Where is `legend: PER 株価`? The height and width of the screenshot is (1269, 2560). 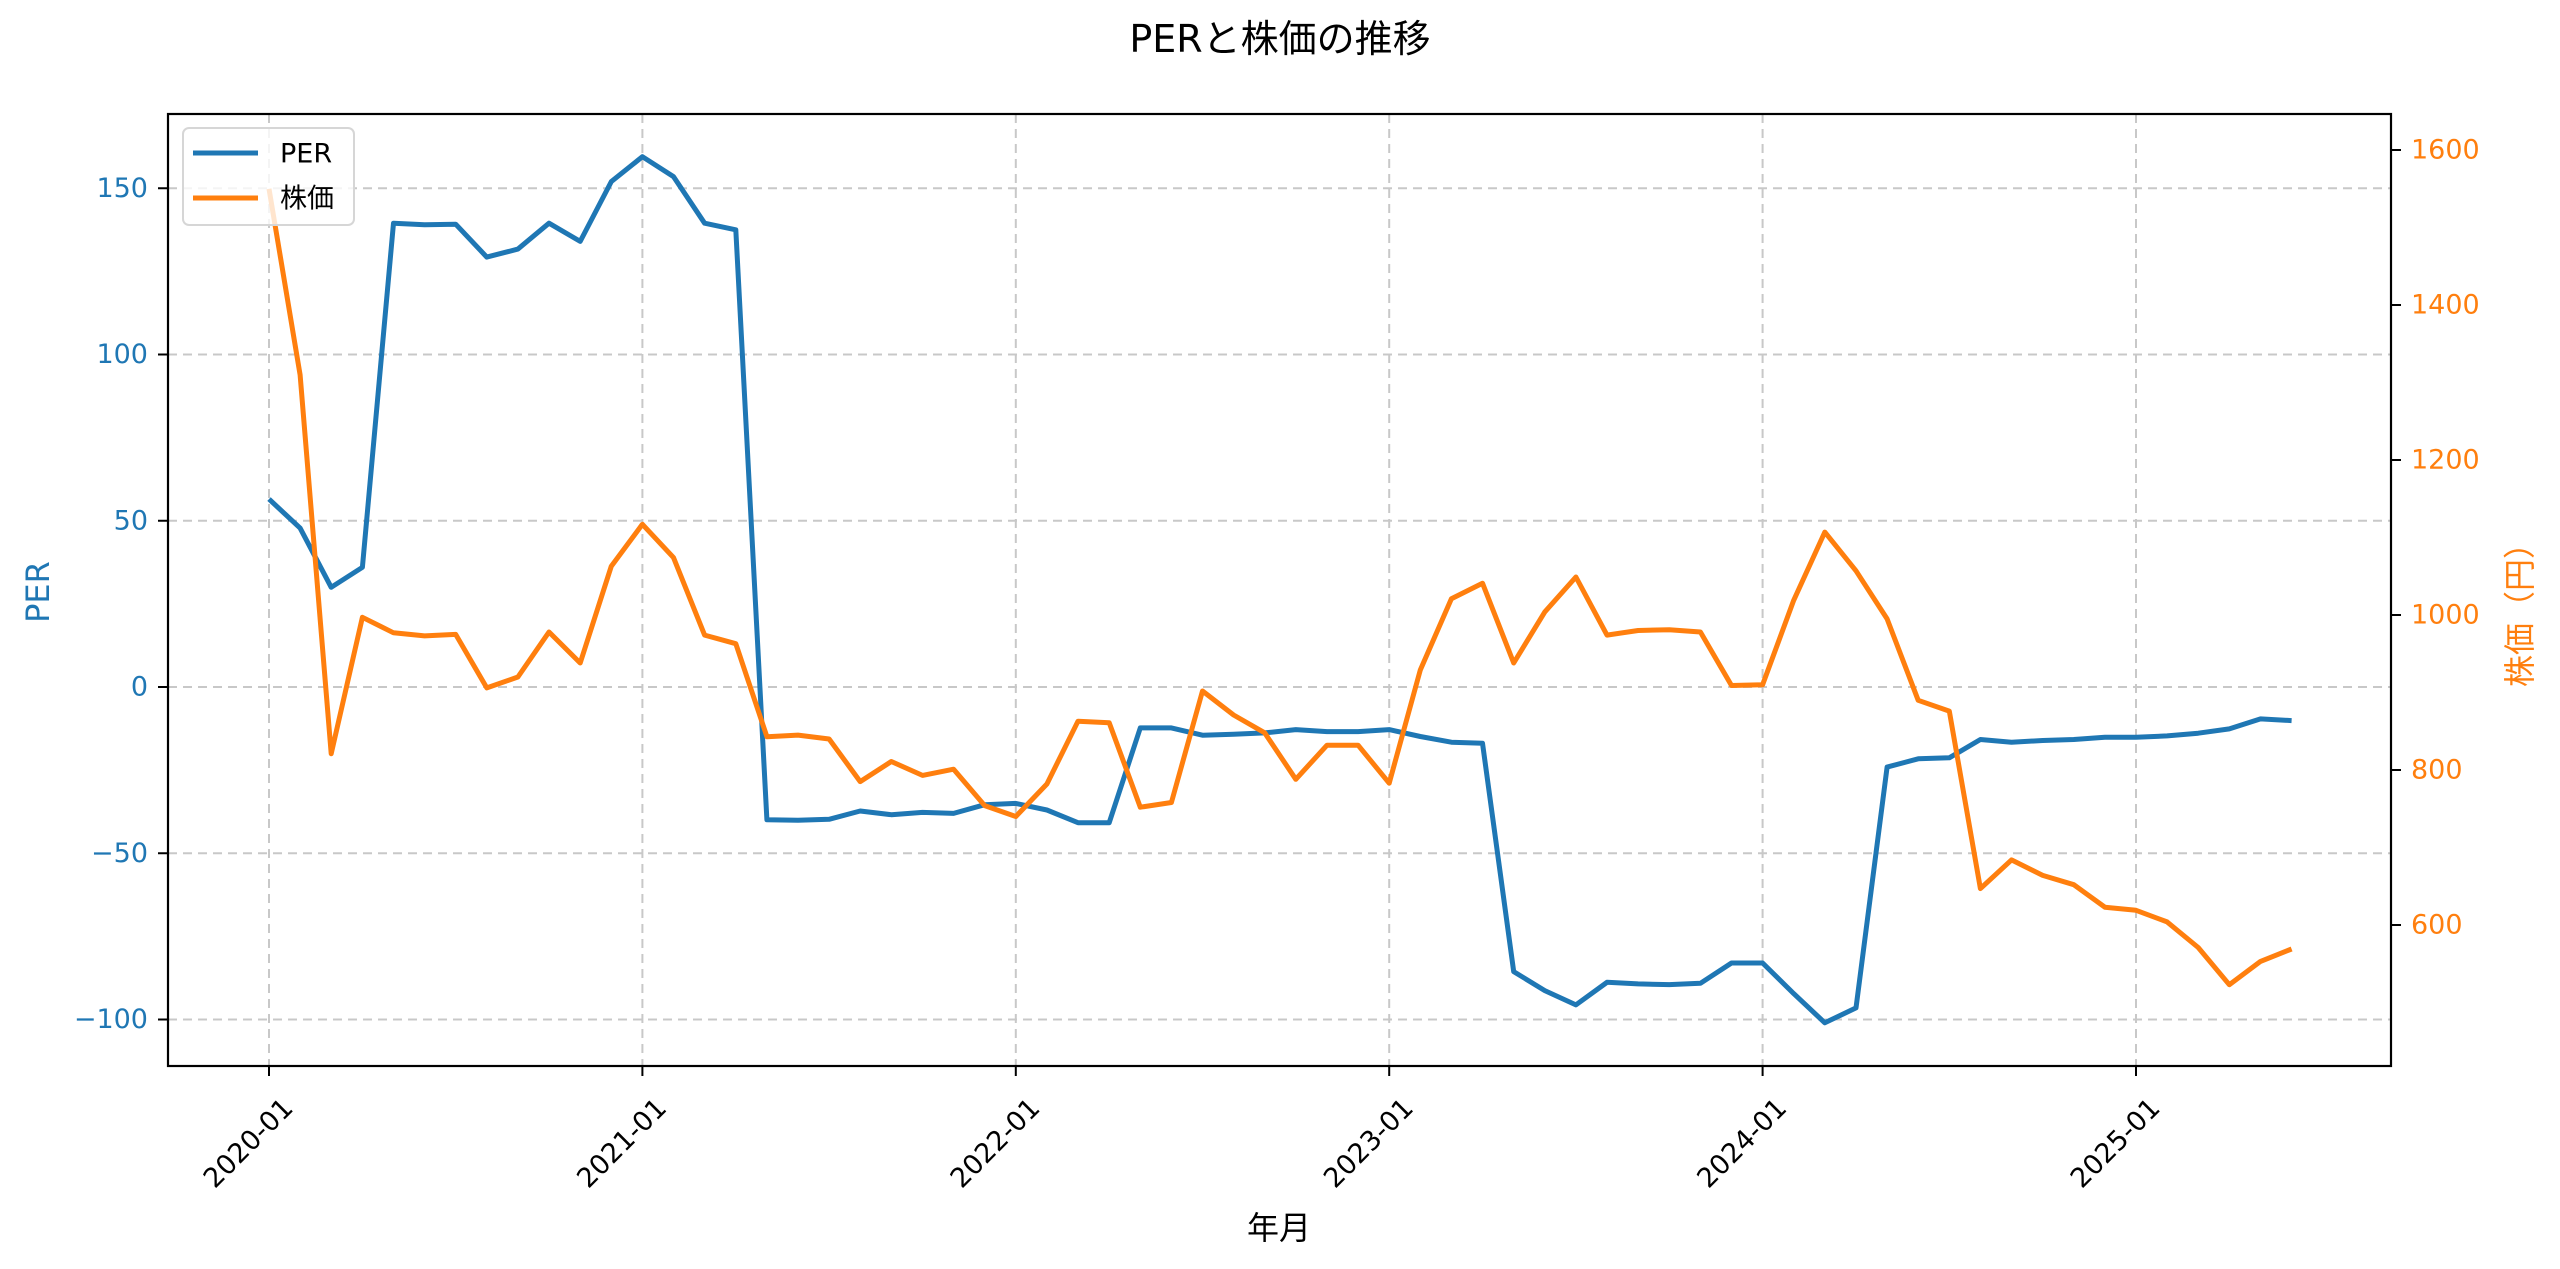
legend: PER 株価 is located at coordinates (268, 176).